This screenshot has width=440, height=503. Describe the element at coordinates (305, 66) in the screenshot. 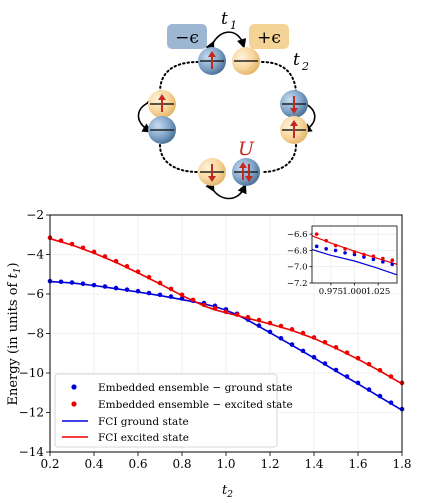

I see `t2-sub: 2` at that location.